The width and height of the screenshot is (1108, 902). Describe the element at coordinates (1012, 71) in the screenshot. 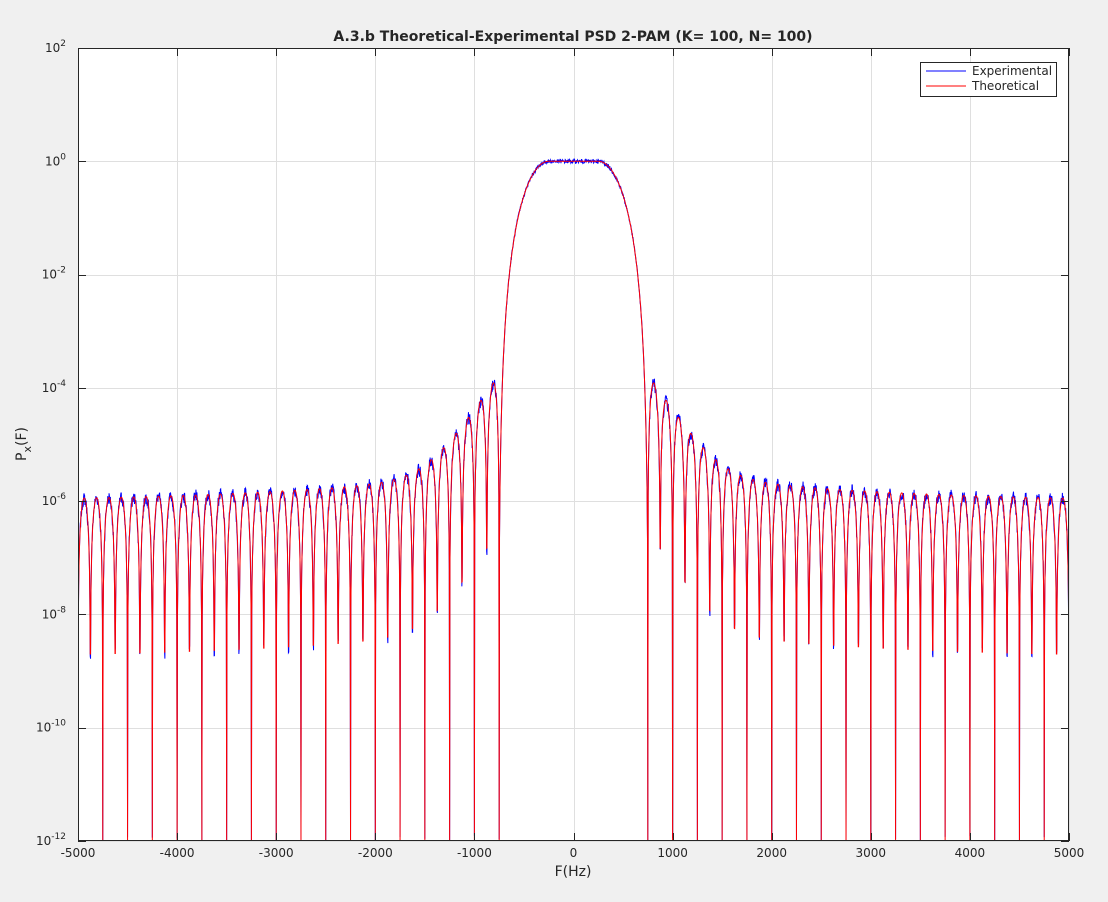

I see `legend-label-experimental: Experimental` at that location.